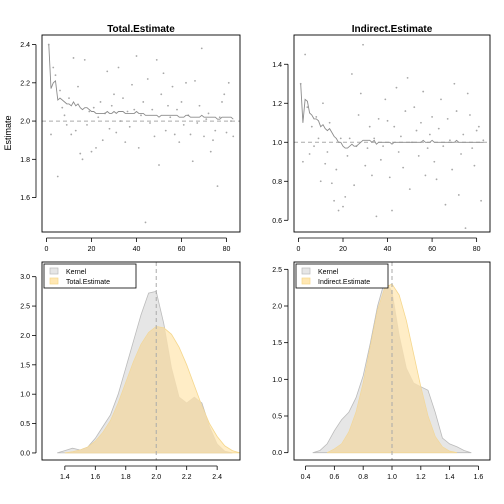 The width and height of the screenshot is (504, 504). Describe the element at coordinates (363, 477) in the screenshot. I see `x-tick-label: 0.8` at that location.